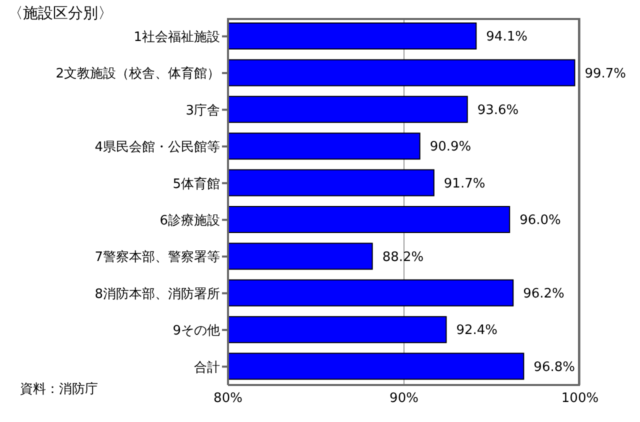 The height and width of the screenshot is (422, 640). I want to click on x-tick-label: 100%, so click(580, 398).